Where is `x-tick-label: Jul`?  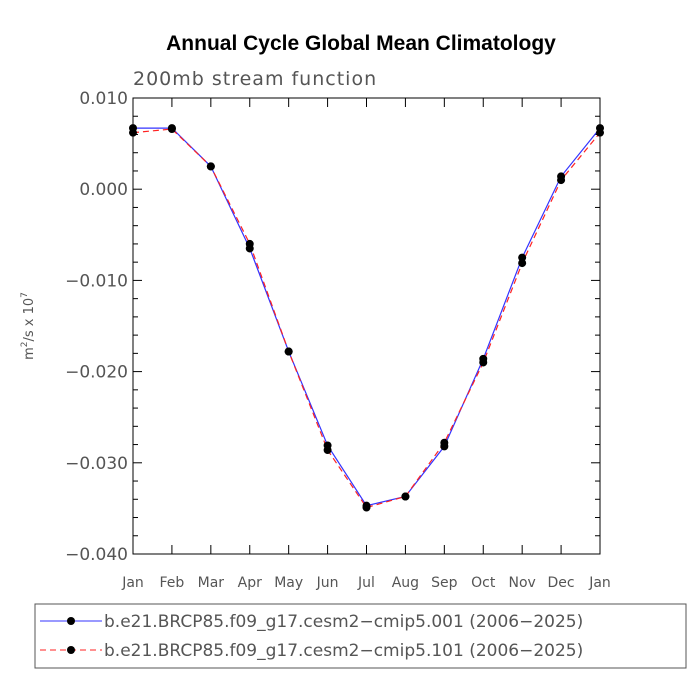
x-tick-label: Jul is located at coordinates (366, 583).